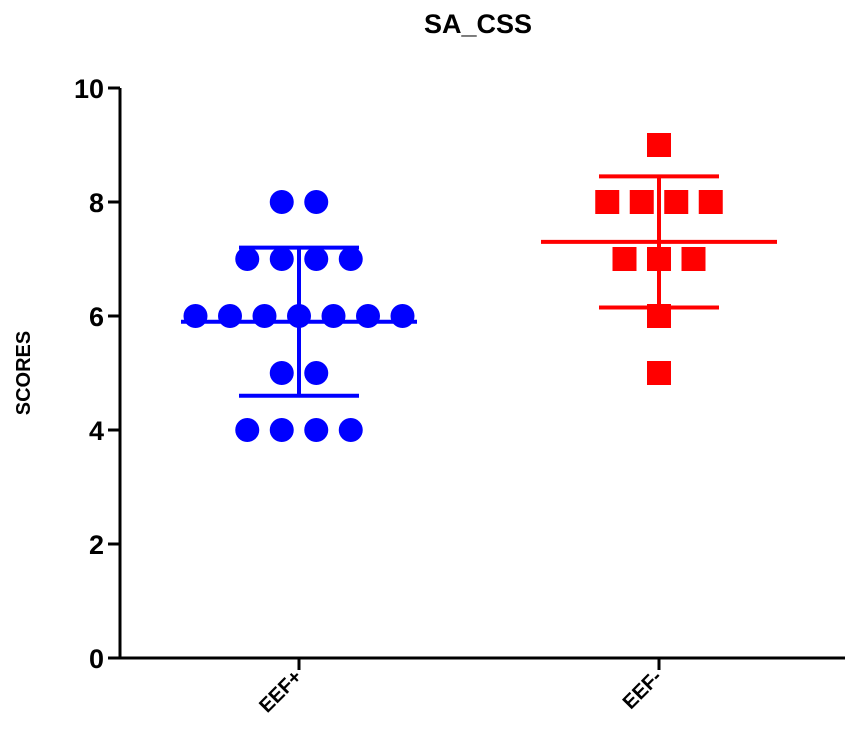 Image resolution: width=851 pixels, height=744 pixels. Describe the element at coordinates (96, 545) in the screenshot. I see `y-tick-label: 2` at that location.